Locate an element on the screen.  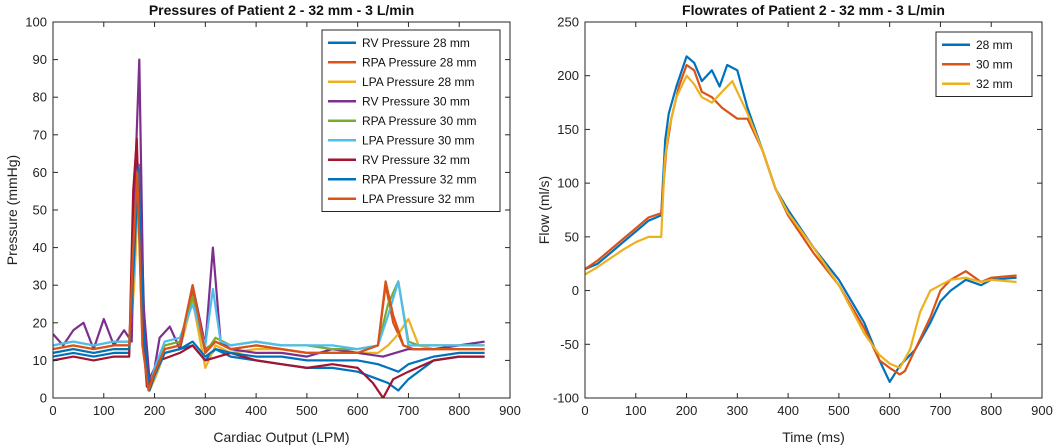
y-tick-label: 70 is located at coordinates (40, 134).